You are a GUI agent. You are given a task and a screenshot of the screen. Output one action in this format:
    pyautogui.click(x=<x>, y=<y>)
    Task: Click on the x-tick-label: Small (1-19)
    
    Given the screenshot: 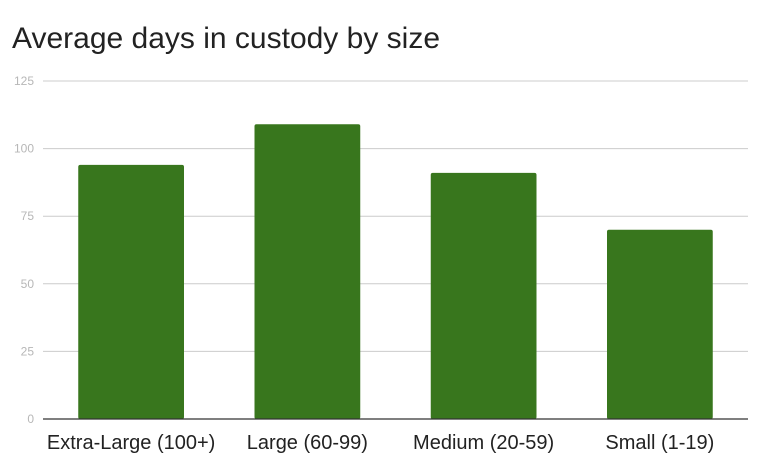 What is the action you would take?
    pyautogui.click(x=659, y=443)
    